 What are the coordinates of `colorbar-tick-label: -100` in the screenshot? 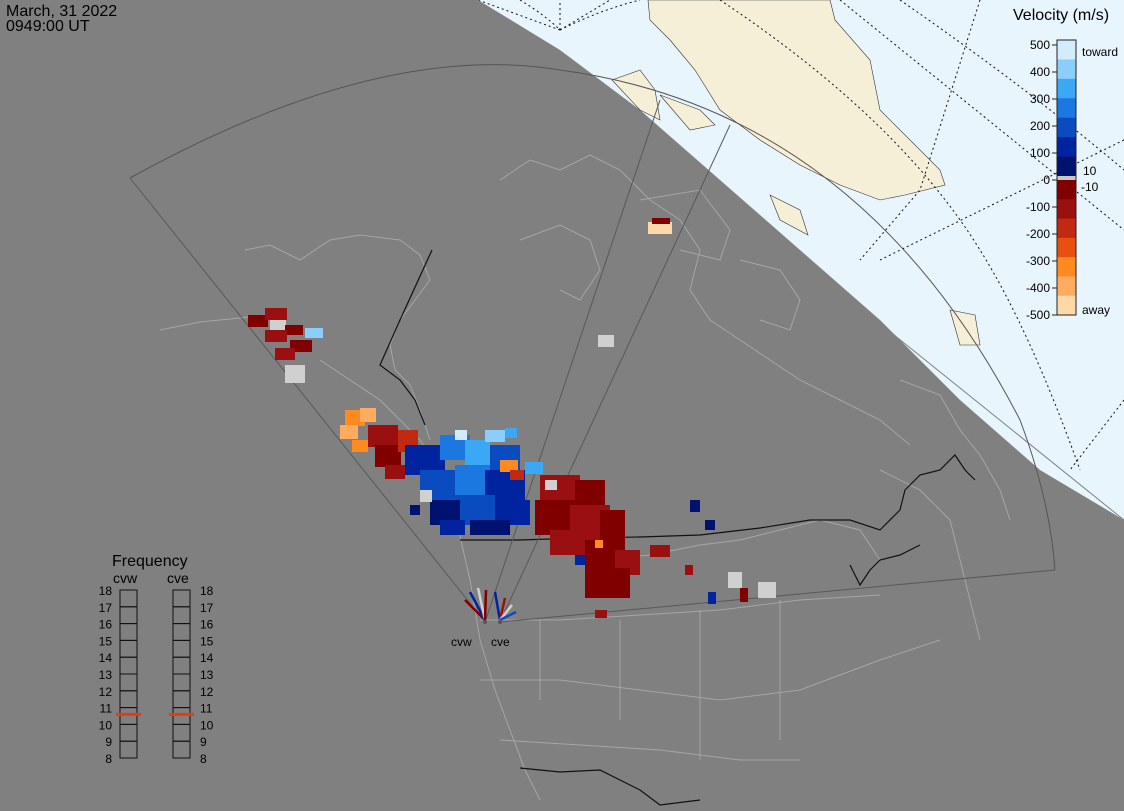 It's located at (1038, 207).